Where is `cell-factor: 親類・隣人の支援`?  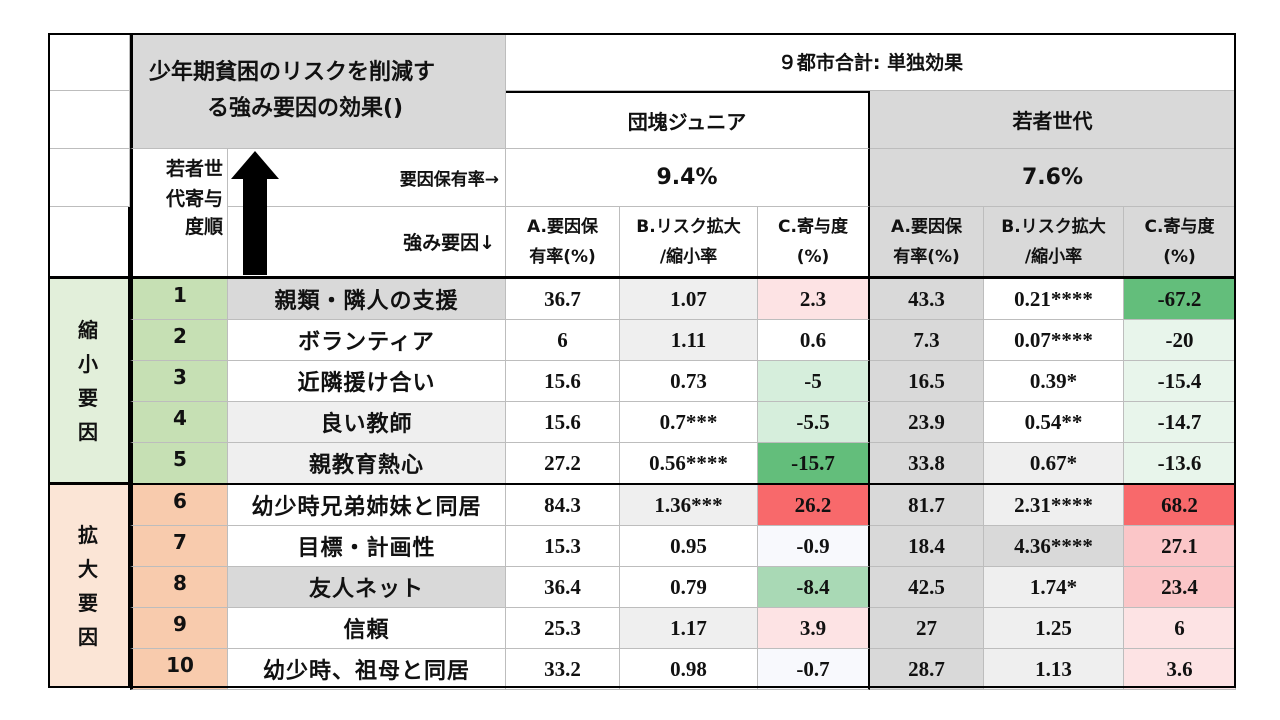
cell-factor: 親類・隣人の支援 is located at coordinates (367, 299).